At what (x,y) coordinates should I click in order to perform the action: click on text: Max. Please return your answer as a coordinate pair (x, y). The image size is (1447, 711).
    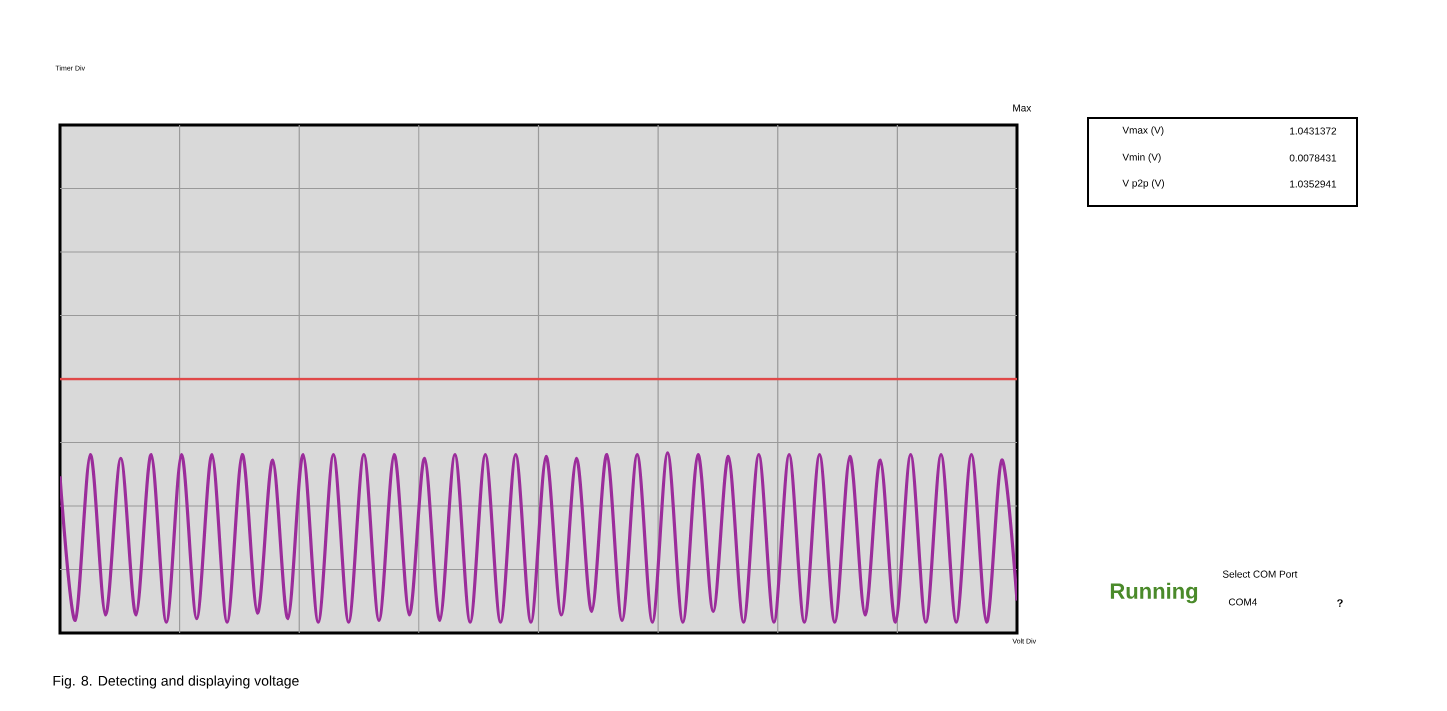
    Looking at the image, I should click on (1022, 108).